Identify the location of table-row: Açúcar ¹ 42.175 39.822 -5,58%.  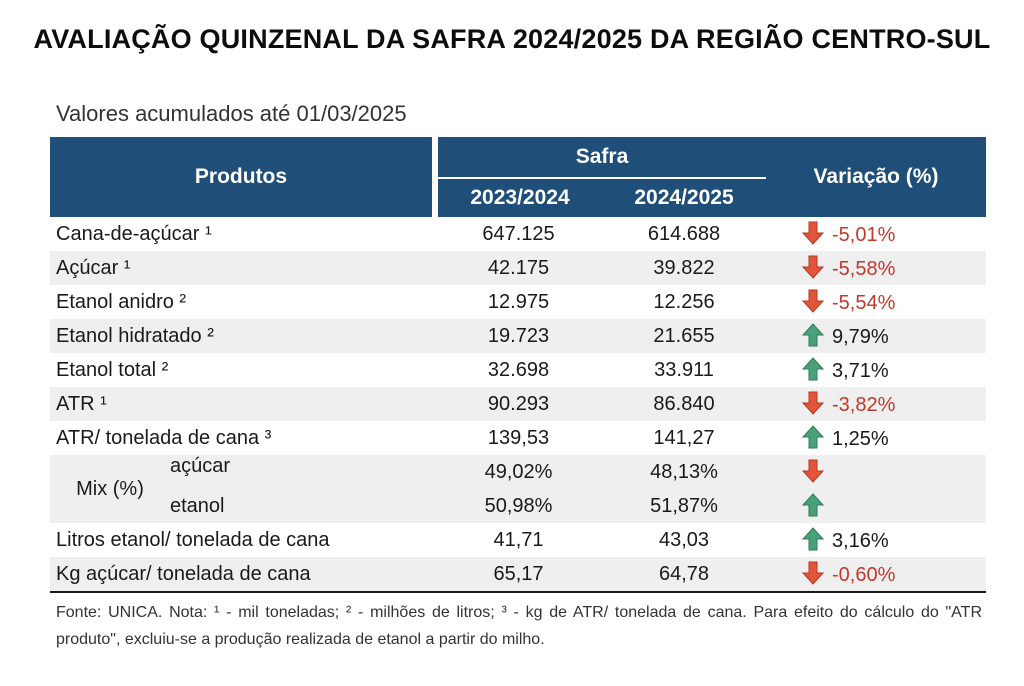
(518, 268).